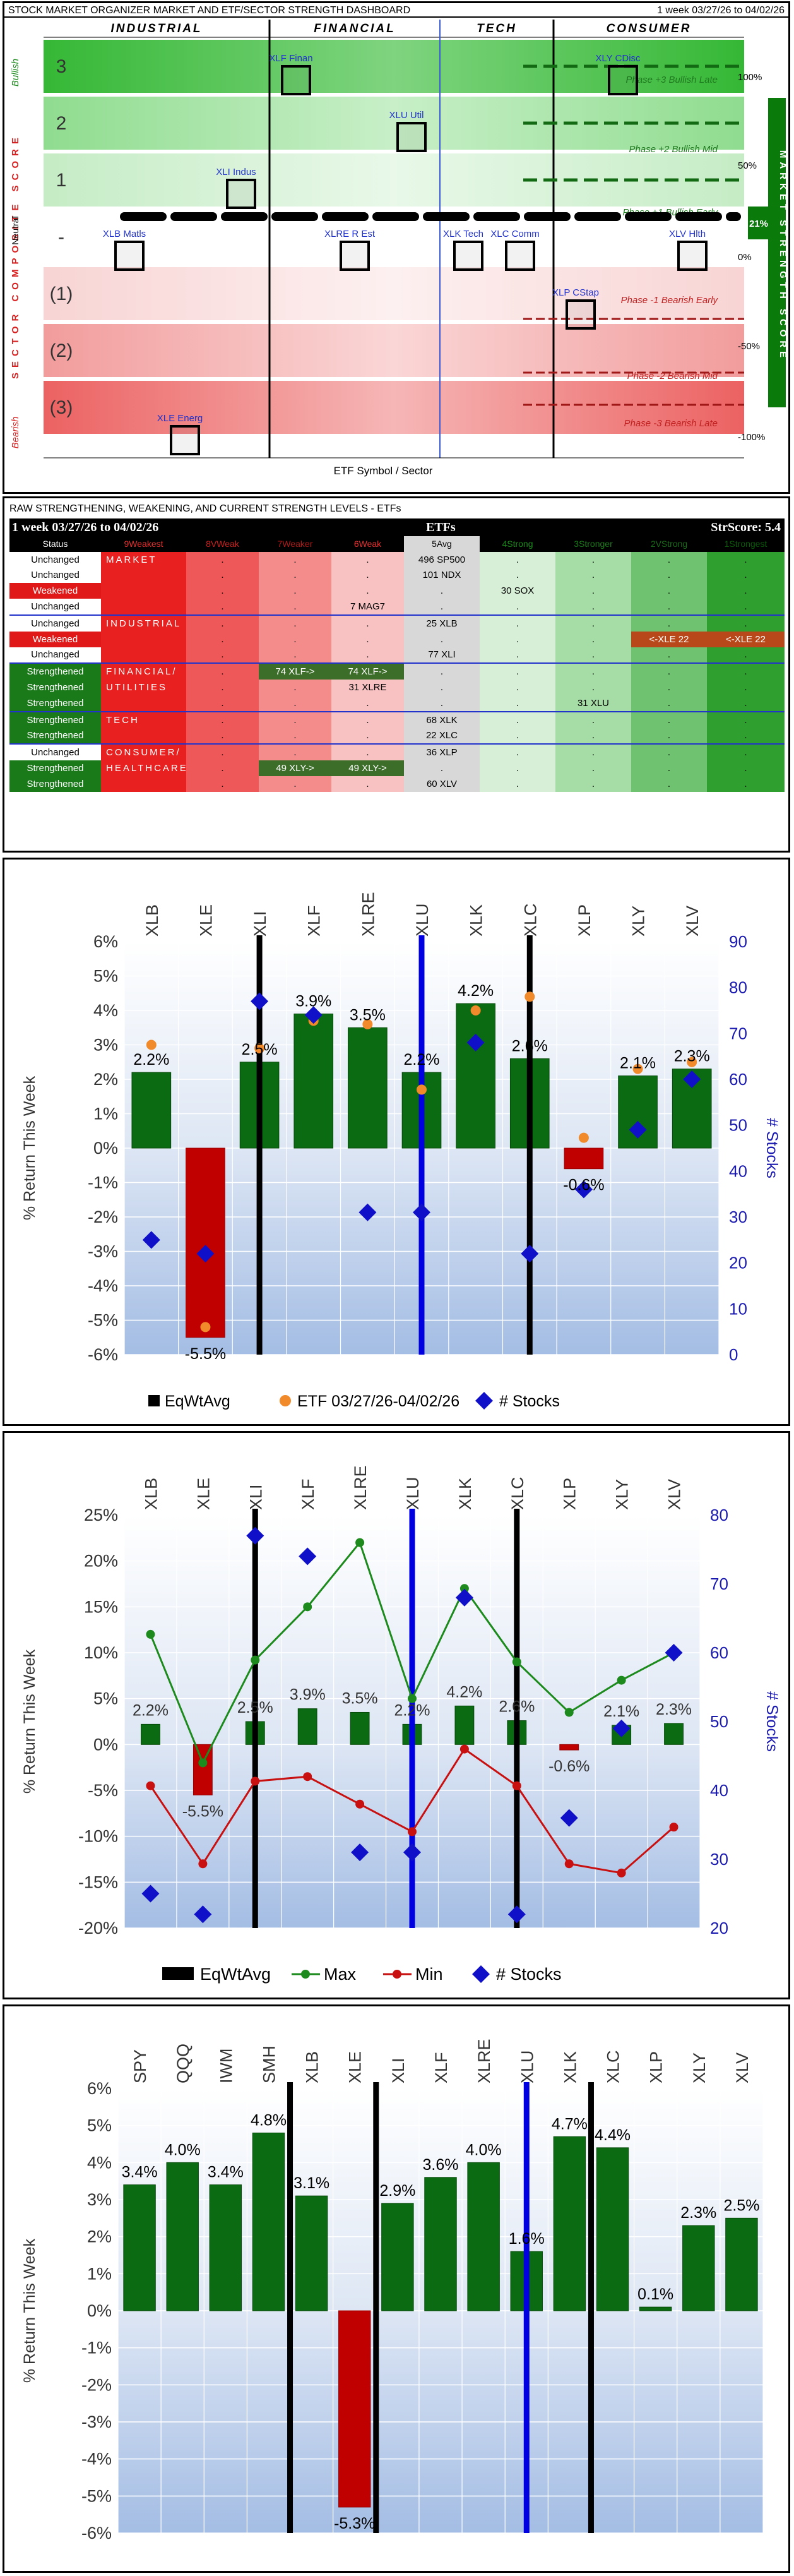 This screenshot has height=2576, width=794. Describe the element at coordinates (106, 1079) in the screenshot. I see `y-tick-label: 2%` at that location.